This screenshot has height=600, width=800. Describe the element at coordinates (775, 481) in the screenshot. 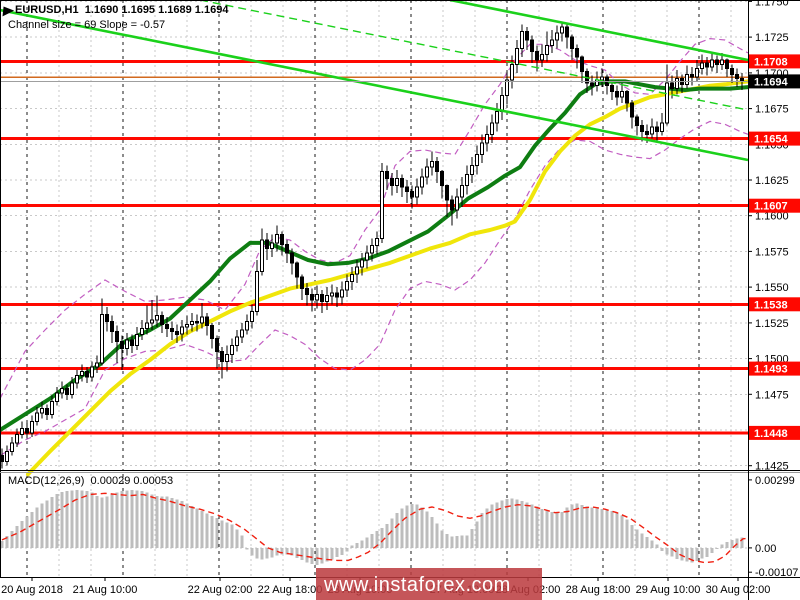

I see `svg-text: 0.00299` at that location.